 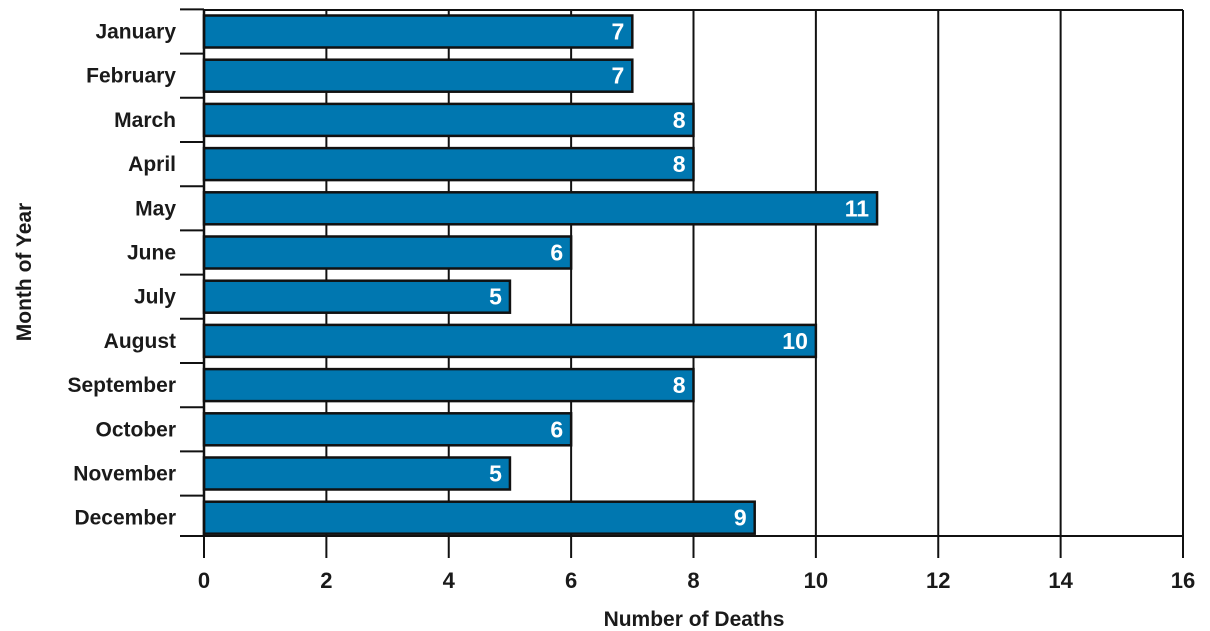 What do you see at coordinates (155, 208) in the screenshot?
I see `category-label: May` at bounding box center [155, 208].